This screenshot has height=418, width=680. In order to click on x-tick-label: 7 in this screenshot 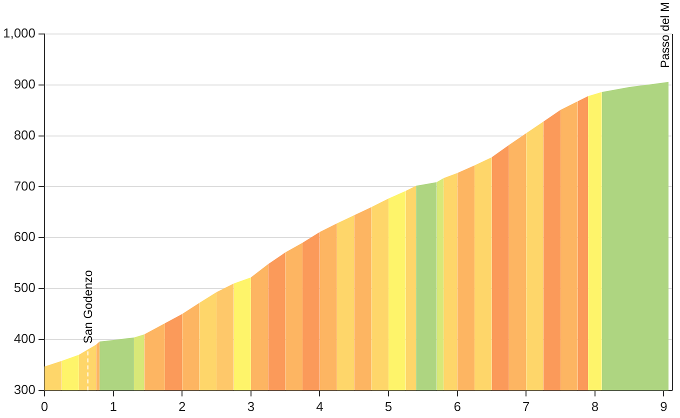, I will do `click(526, 406)`.